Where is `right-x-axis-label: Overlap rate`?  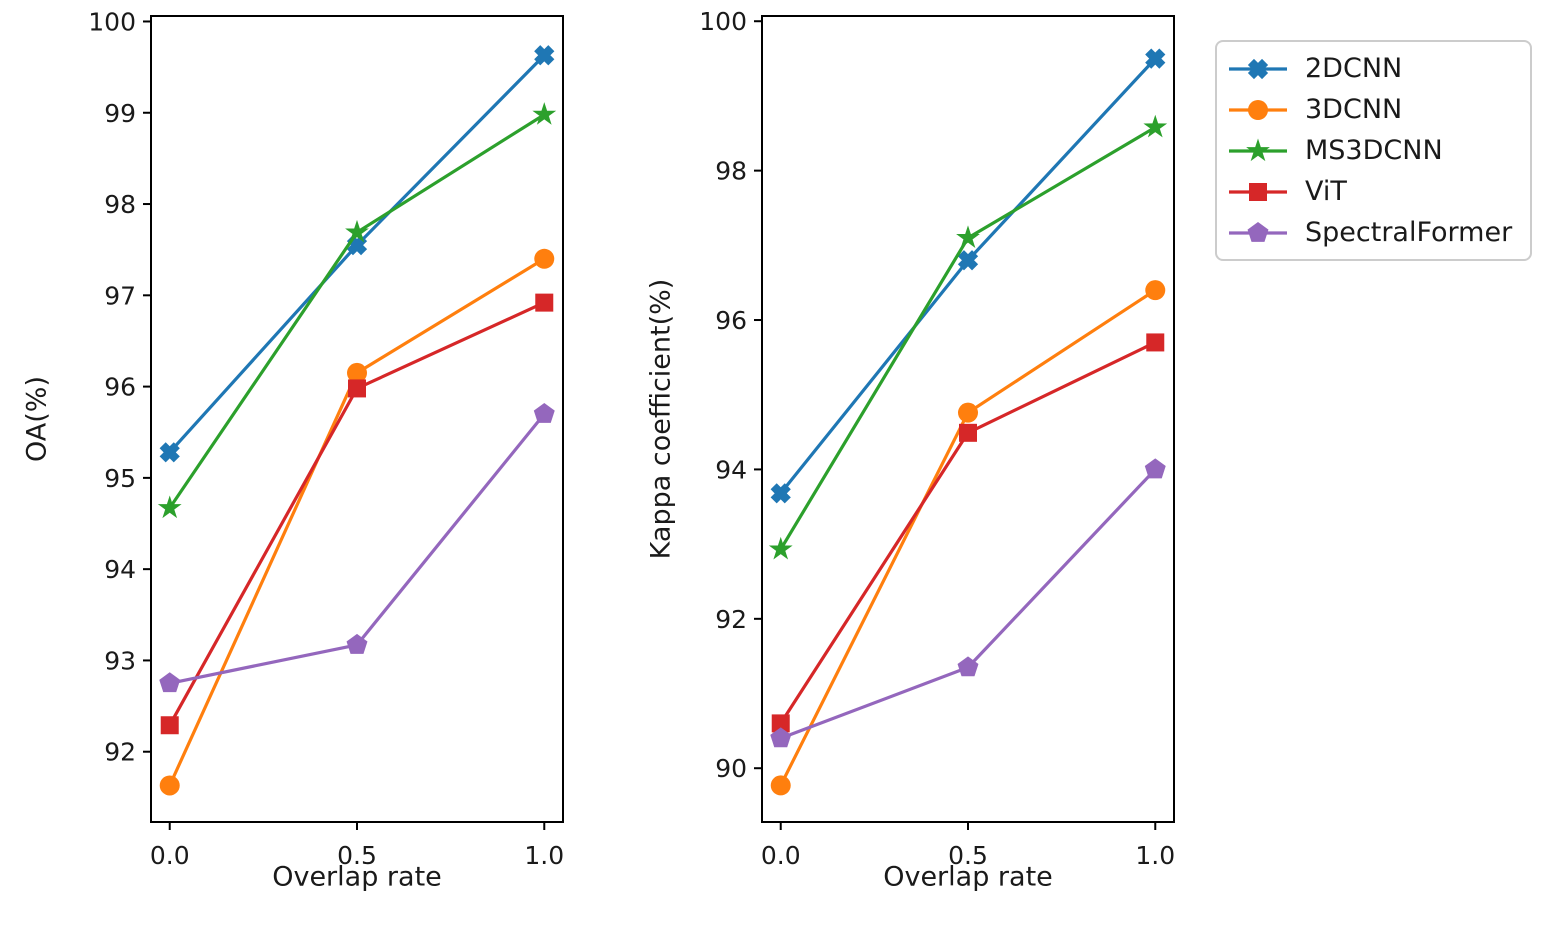 right-x-axis-label: Overlap rate is located at coordinates (968, 877).